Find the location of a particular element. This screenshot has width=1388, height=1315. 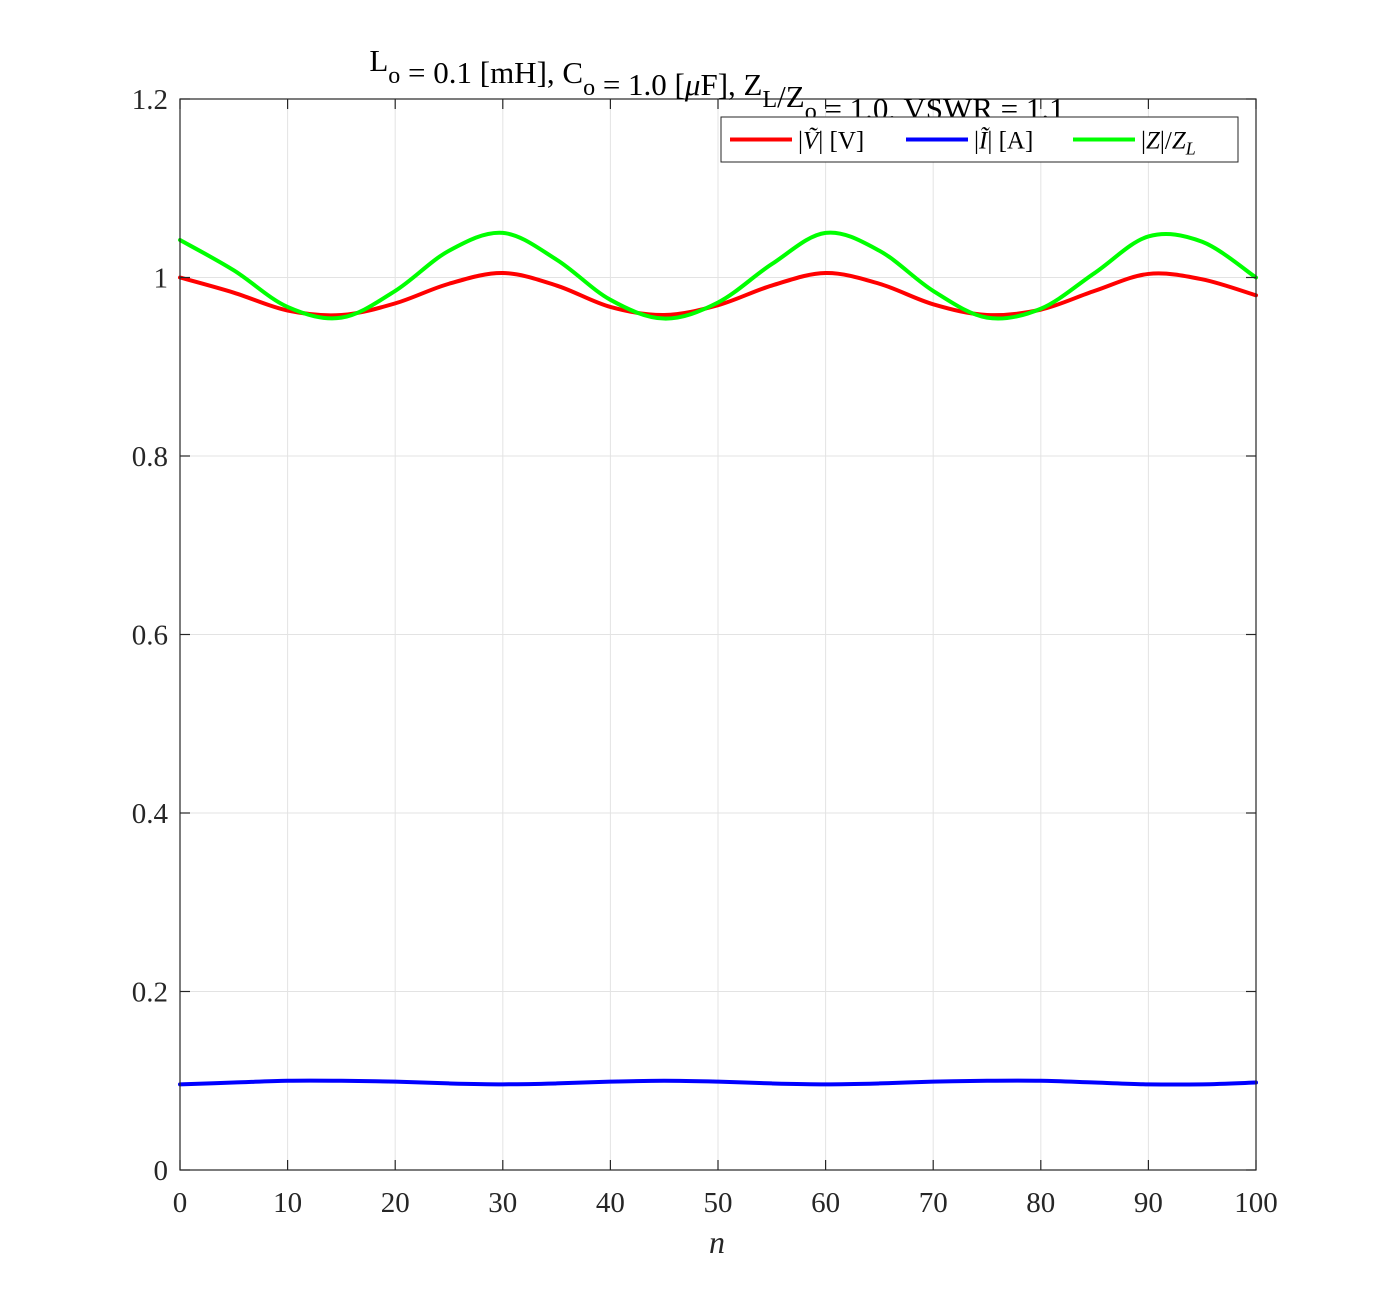

x-tick-label: 0 is located at coordinates (180, 1203).